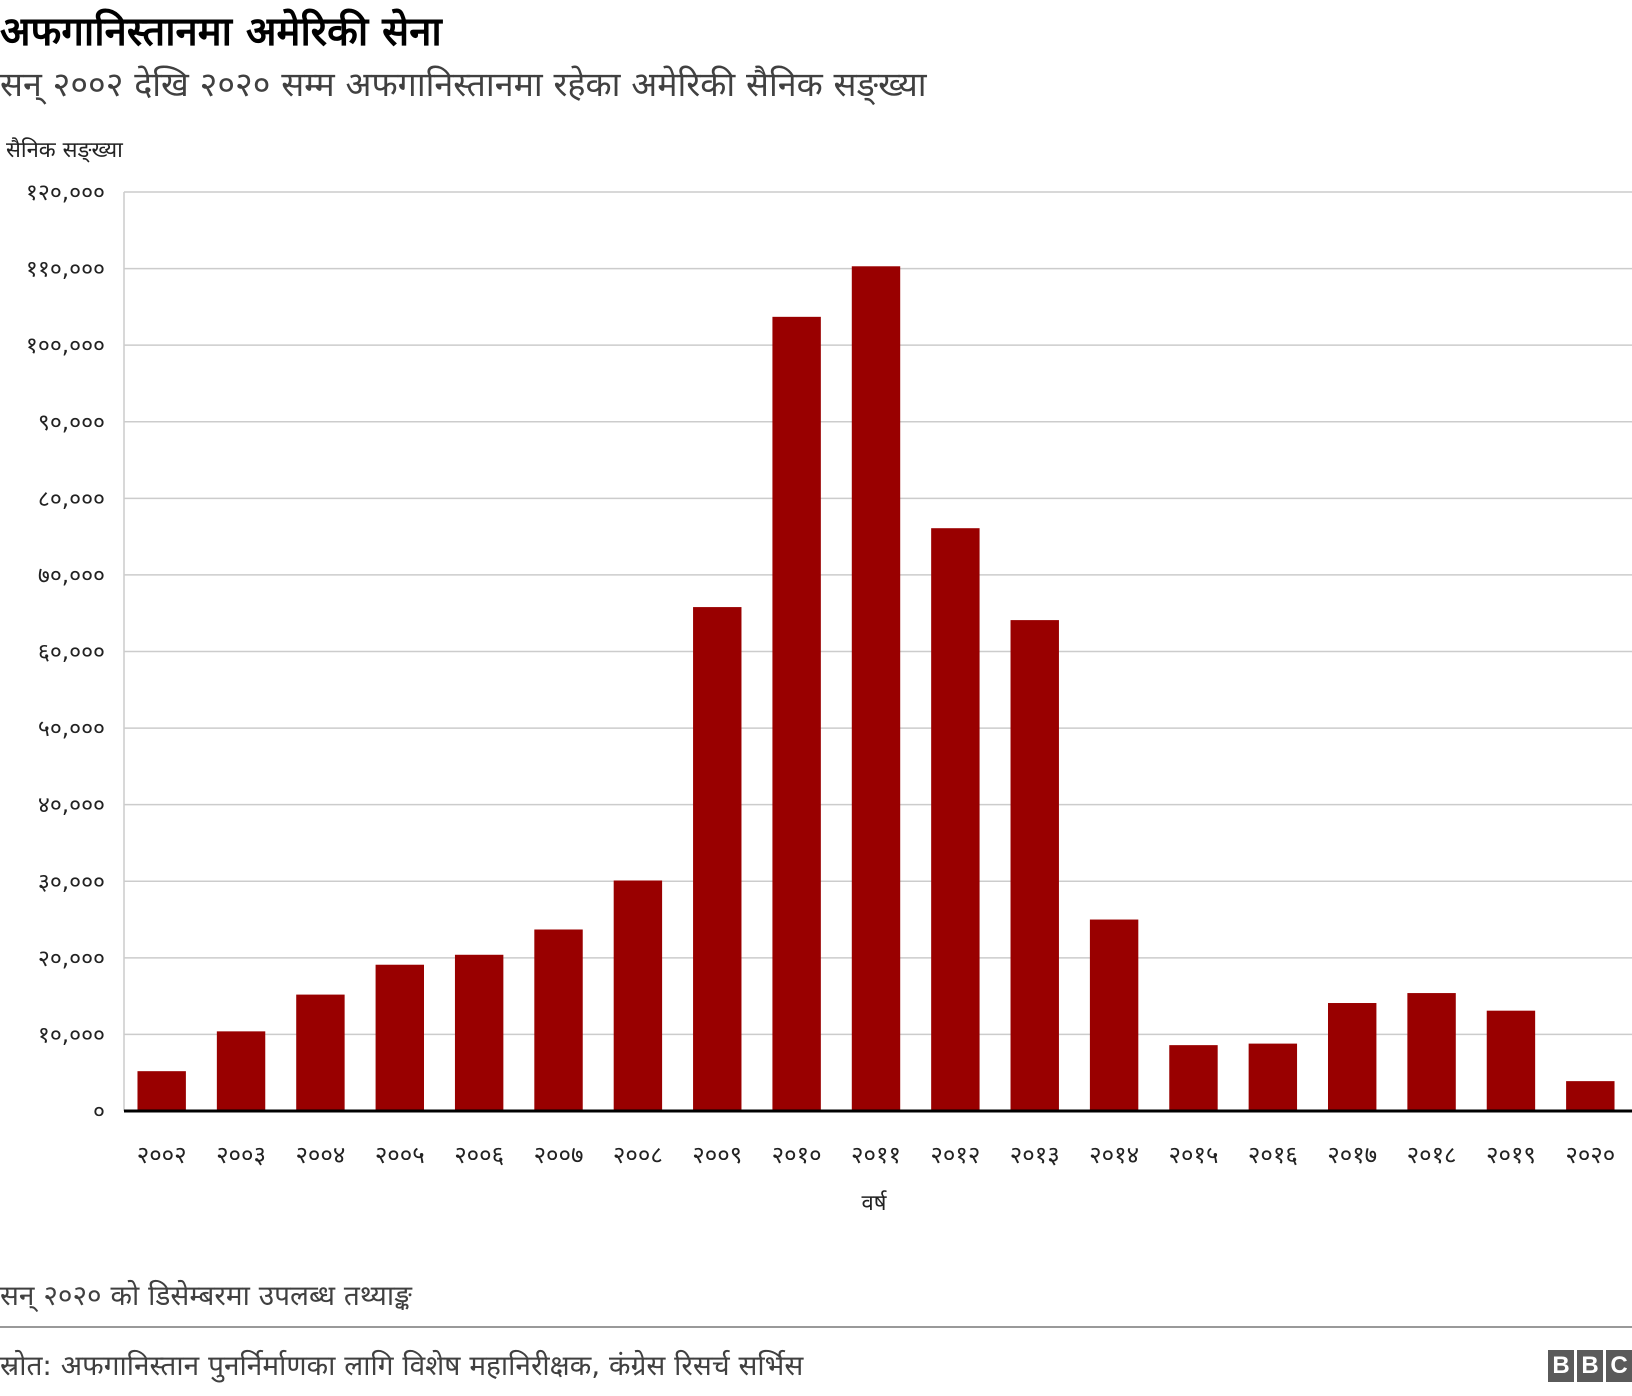 This screenshot has height=1396, width=1632. Describe the element at coordinates (400, 1155) in the screenshot. I see `x-tick-label: २००५` at that location.